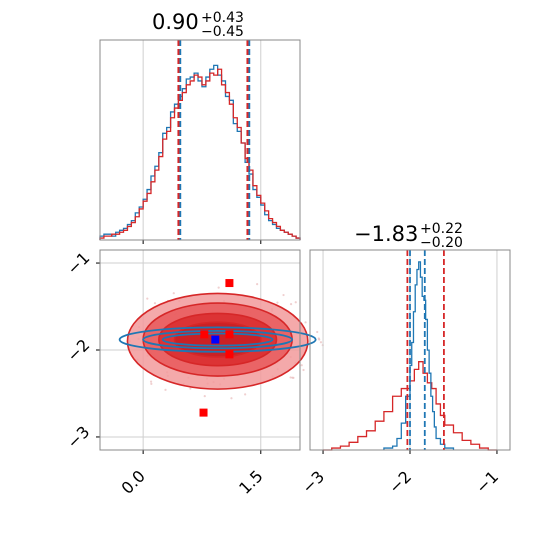 The image size is (550, 550). I want to click on x-tick-label-0: 0.0, so click(133, 481).